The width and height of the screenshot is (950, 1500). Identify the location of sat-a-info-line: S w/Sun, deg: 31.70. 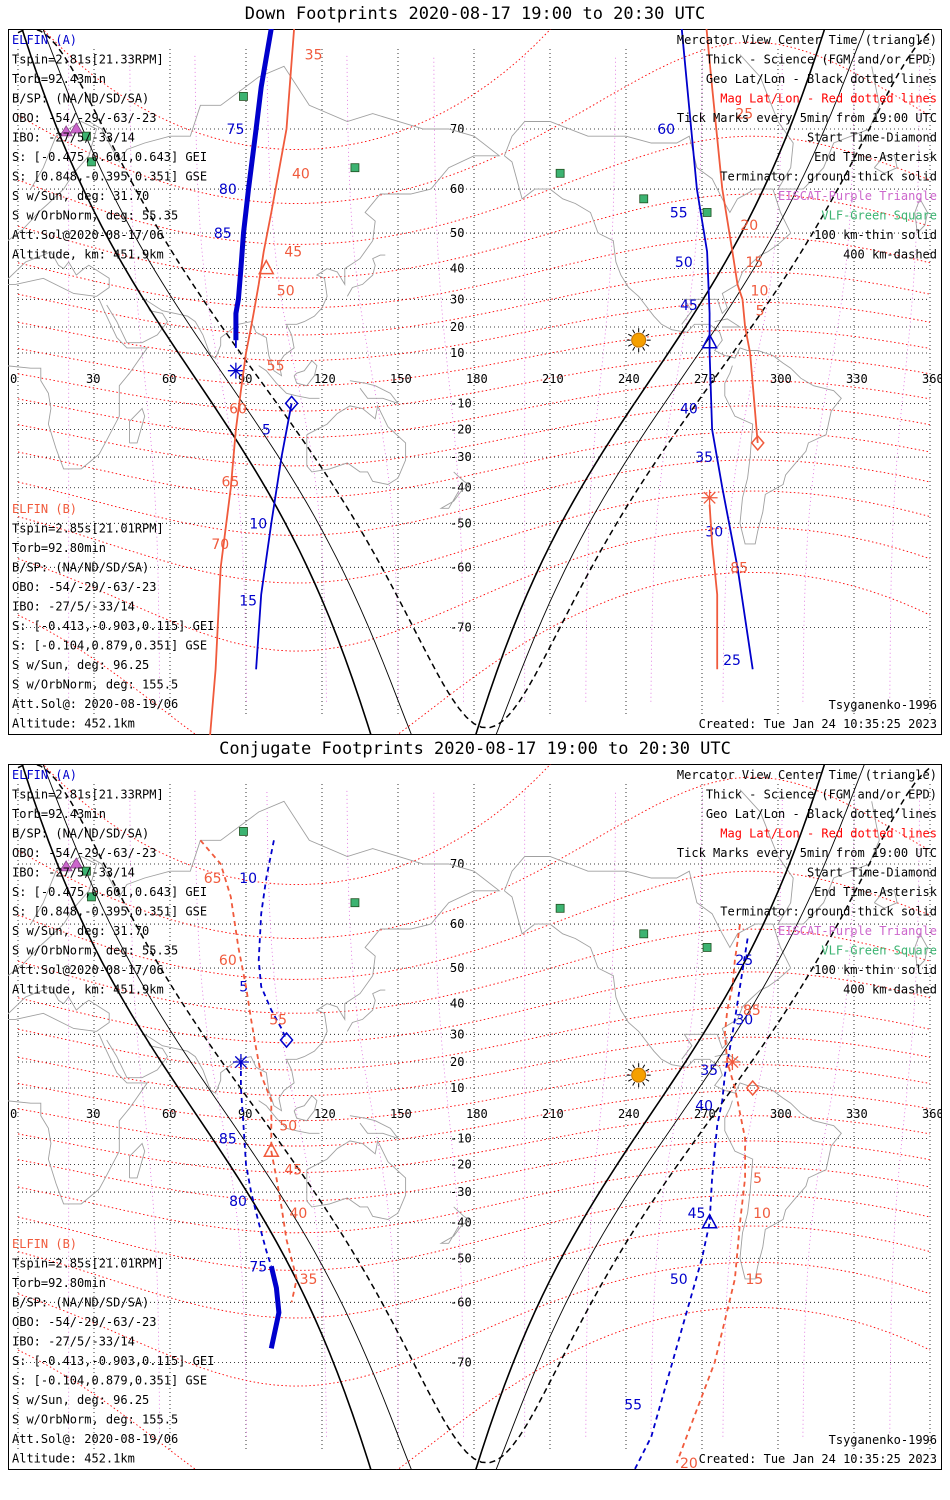
(80, 196).